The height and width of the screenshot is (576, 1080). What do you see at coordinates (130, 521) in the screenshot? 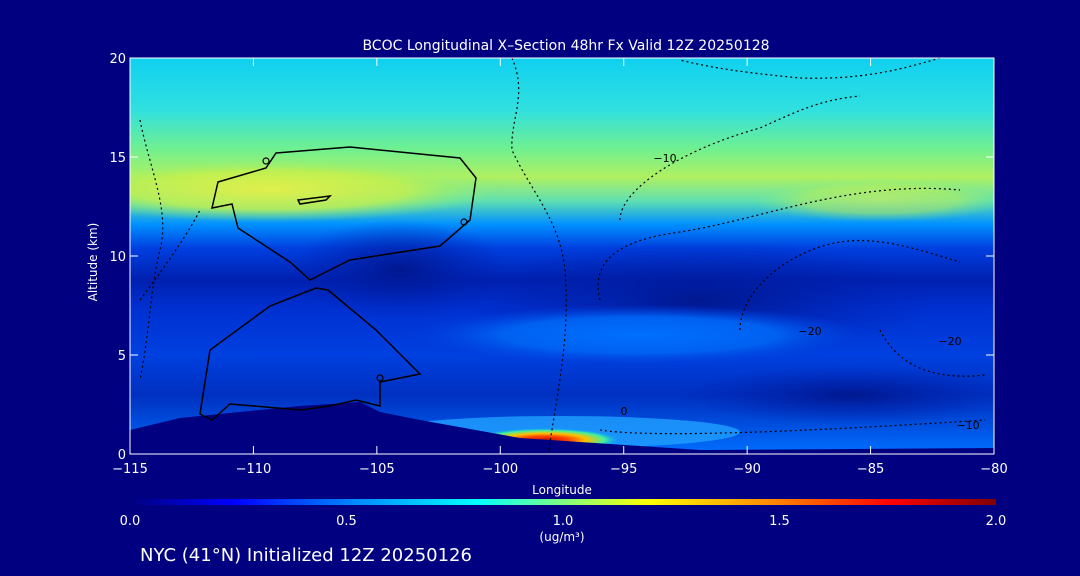
I see `colorbar-tick-label: 0.0` at bounding box center [130, 521].